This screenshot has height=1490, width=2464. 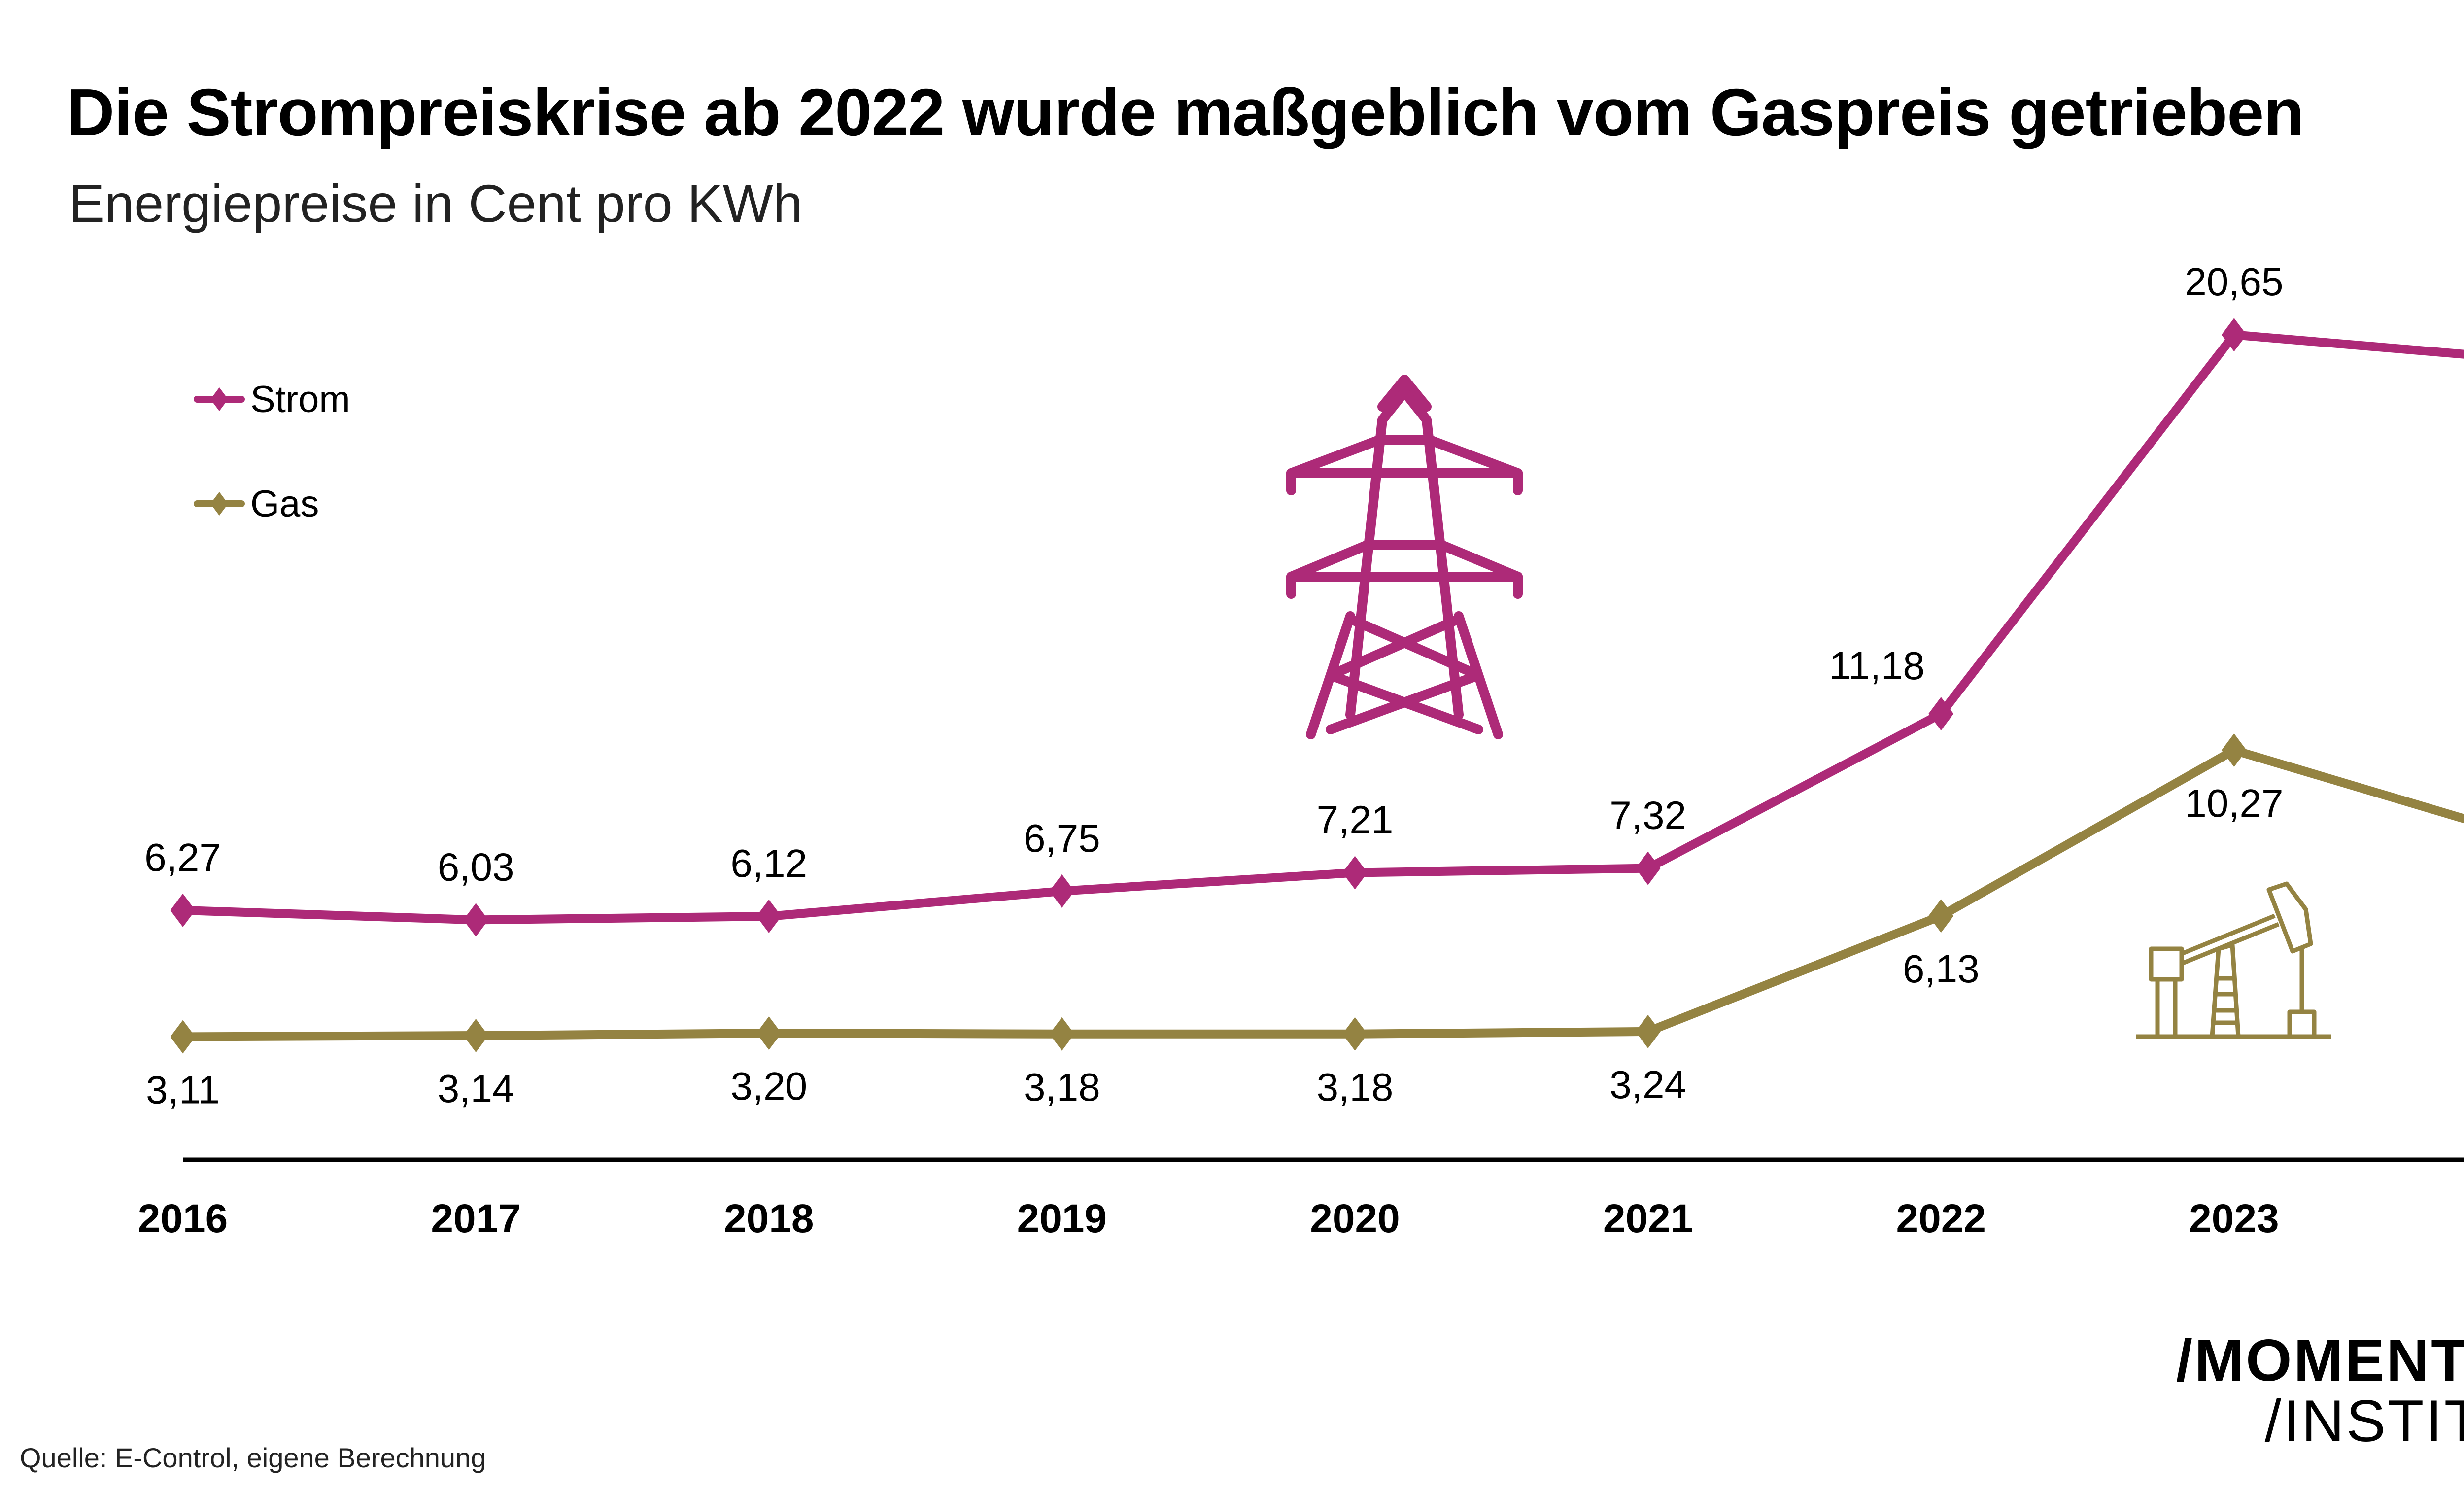 What do you see at coordinates (1941, 1218) in the screenshot?
I see `x-tick-label: 2022` at bounding box center [1941, 1218].